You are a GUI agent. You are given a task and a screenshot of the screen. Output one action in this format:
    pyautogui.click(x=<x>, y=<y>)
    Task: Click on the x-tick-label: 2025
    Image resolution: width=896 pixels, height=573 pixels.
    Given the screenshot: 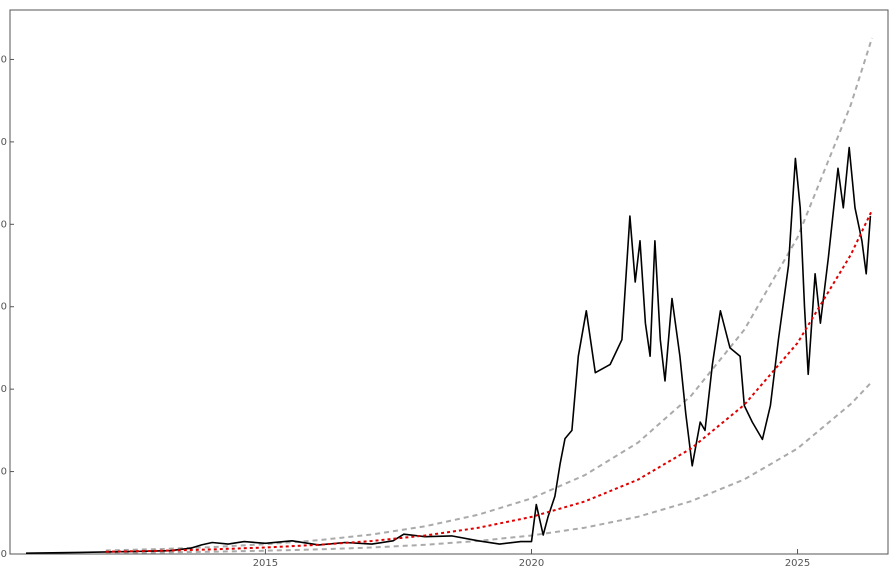 What is the action you would take?
    pyautogui.click(x=797, y=563)
    